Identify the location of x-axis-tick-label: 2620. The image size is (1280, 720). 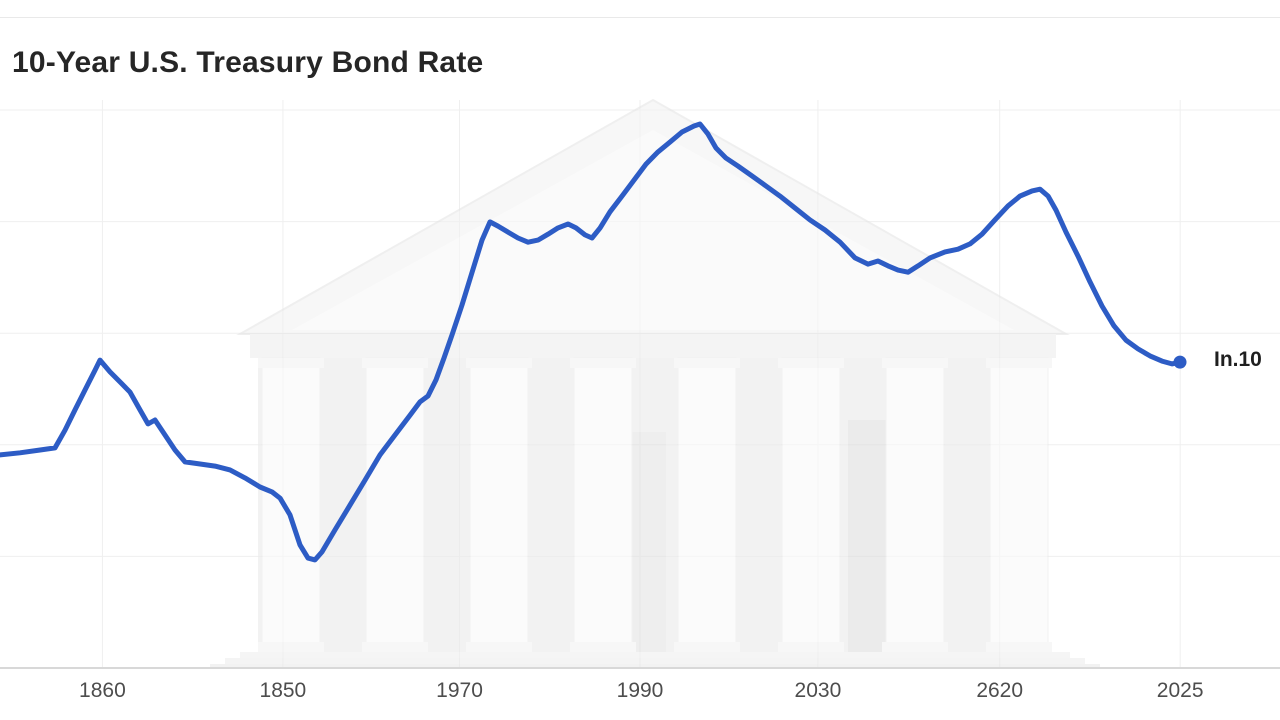
(1000, 690).